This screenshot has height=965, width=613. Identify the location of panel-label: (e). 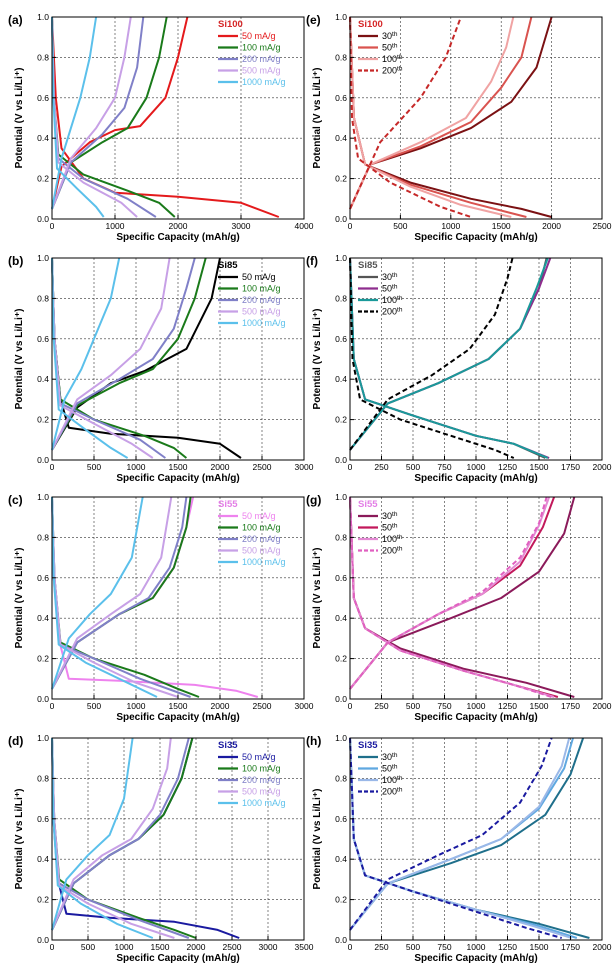
(313, 20).